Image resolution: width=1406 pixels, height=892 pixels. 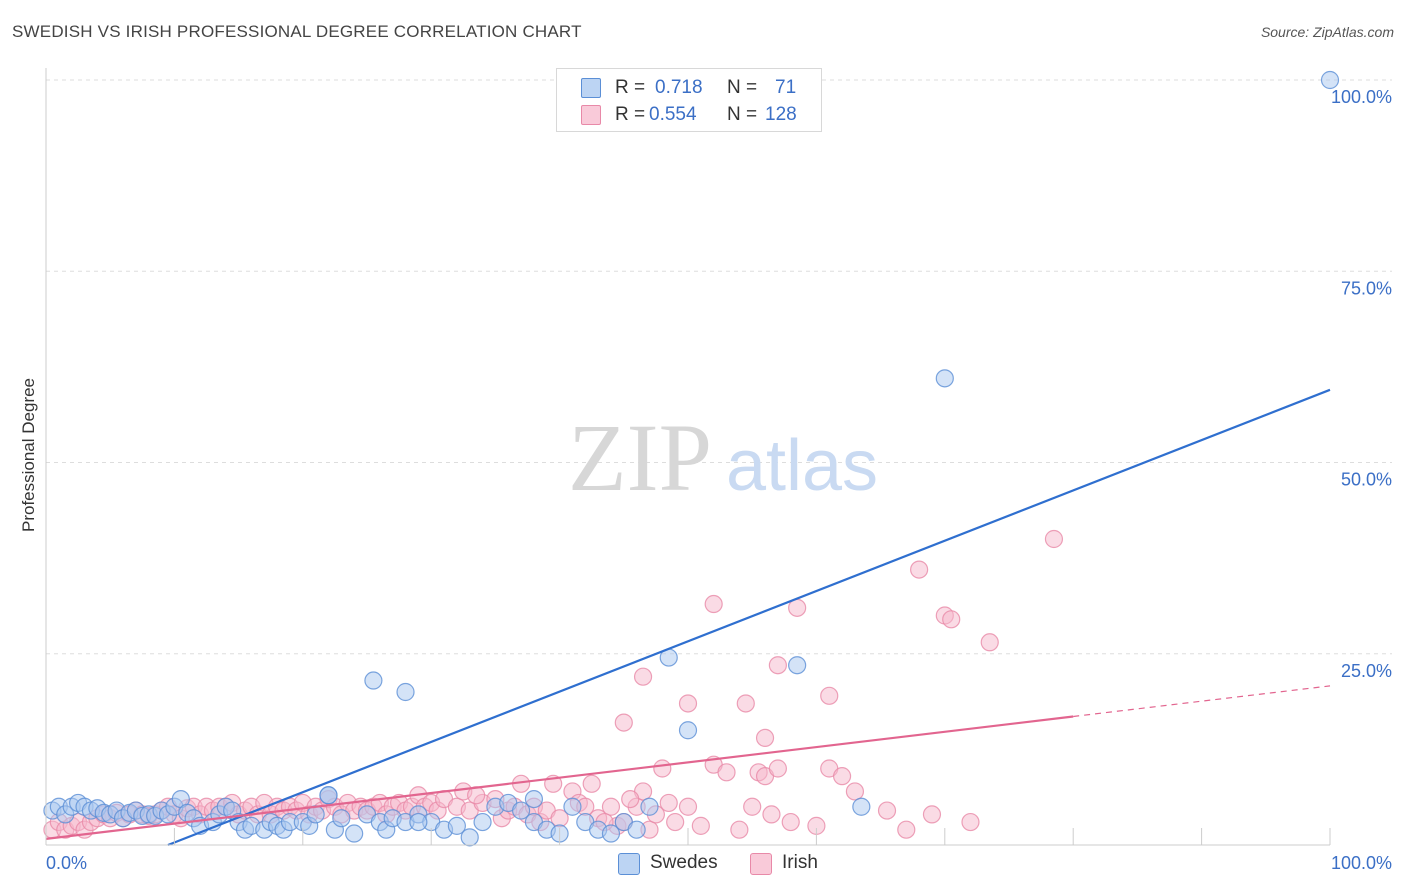 What do you see at coordinates (1361, 863) in the screenshot?
I see `x-tick-label: 100.0%` at bounding box center [1361, 863].